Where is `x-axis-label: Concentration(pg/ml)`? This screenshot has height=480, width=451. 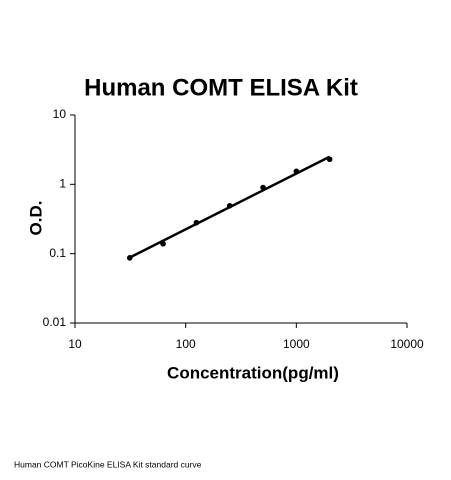
x-axis-label: Concentration(pg/ml) is located at coordinates (253, 372).